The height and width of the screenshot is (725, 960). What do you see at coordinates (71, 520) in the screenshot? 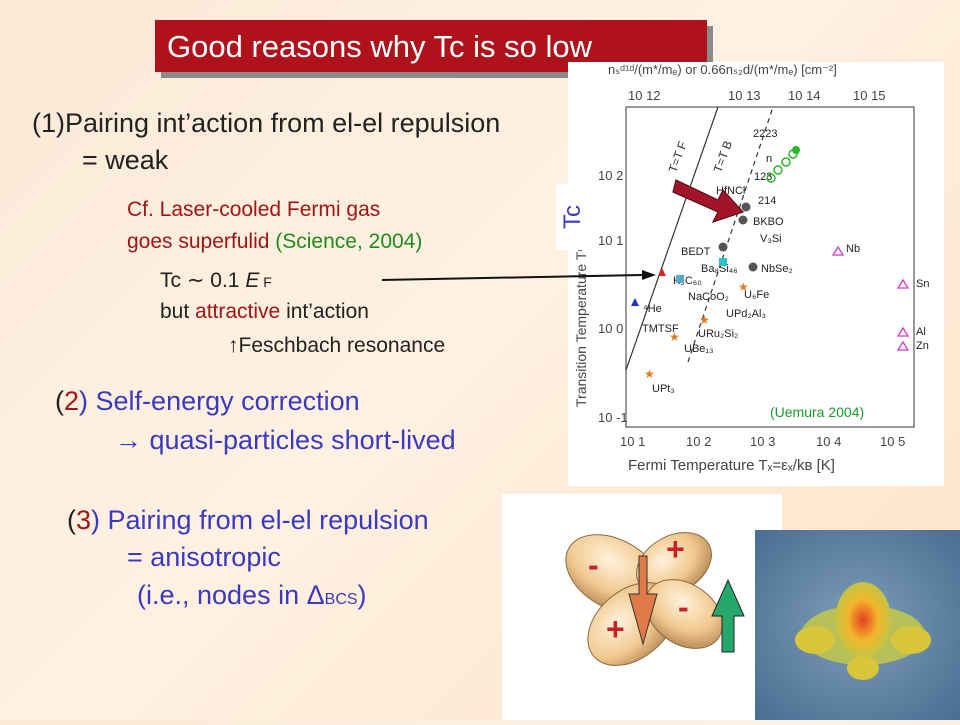
I see `point-3-open: (` at bounding box center [71, 520].